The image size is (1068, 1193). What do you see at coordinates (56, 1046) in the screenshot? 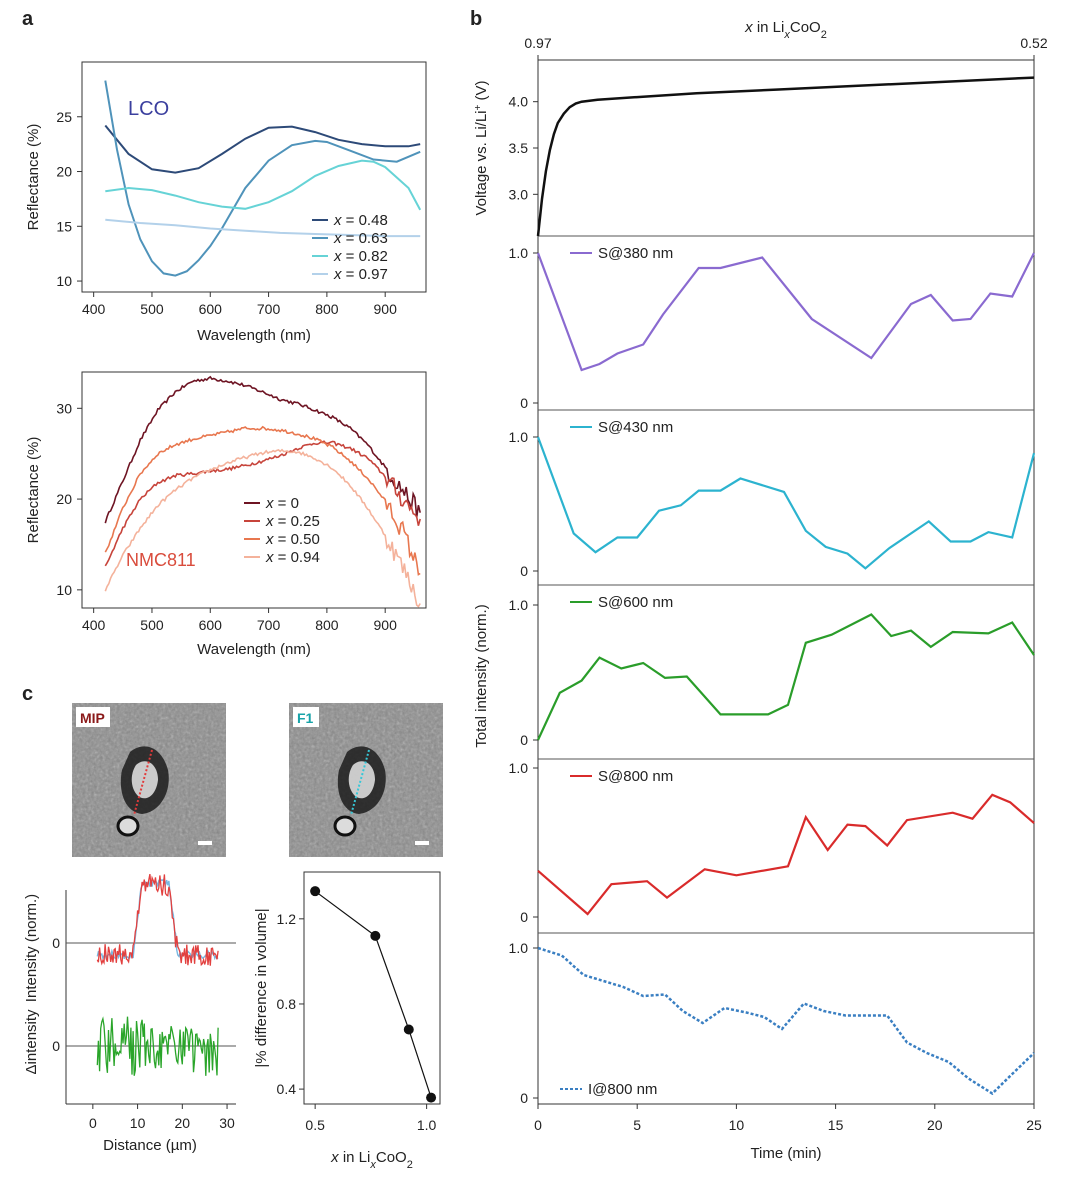
I see `profile-zero-bottom: 0` at bounding box center [56, 1046].